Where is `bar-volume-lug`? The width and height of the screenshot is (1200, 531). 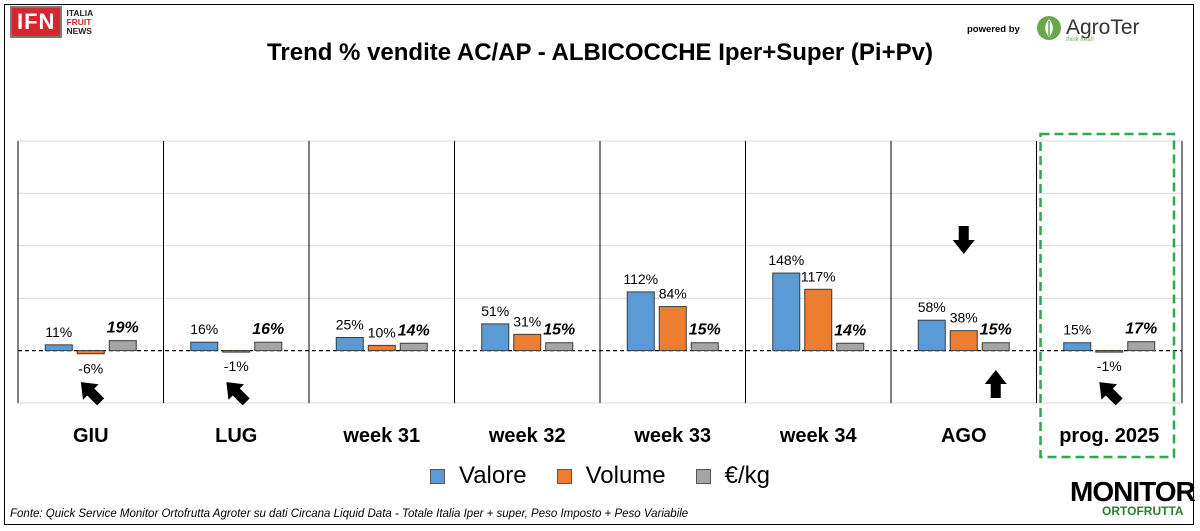
bar-volume-lug is located at coordinates (236, 351).